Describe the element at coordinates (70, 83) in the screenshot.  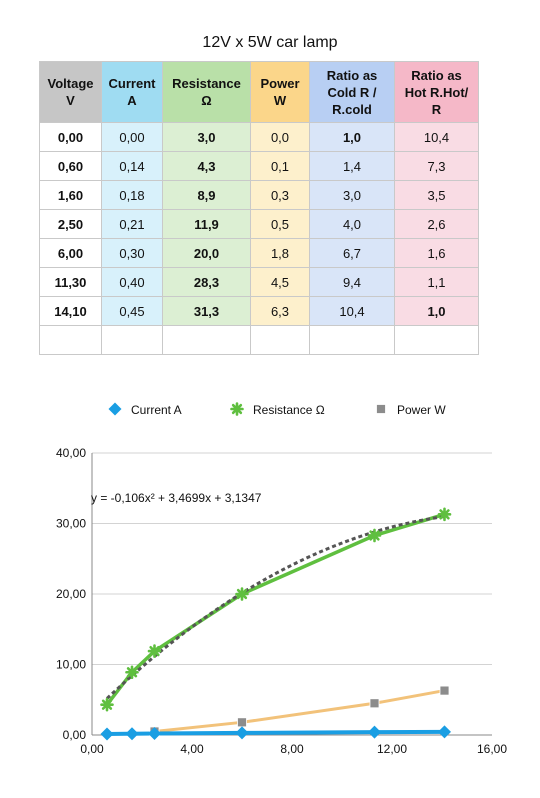
I see `column-header-line: Voltage` at that location.